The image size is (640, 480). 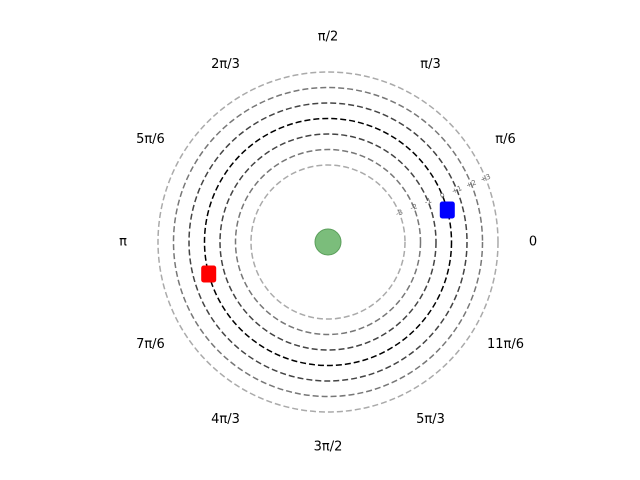 What do you see at coordinates (427, 202) in the screenshot?
I see `ring-label: -1` at bounding box center [427, 202].